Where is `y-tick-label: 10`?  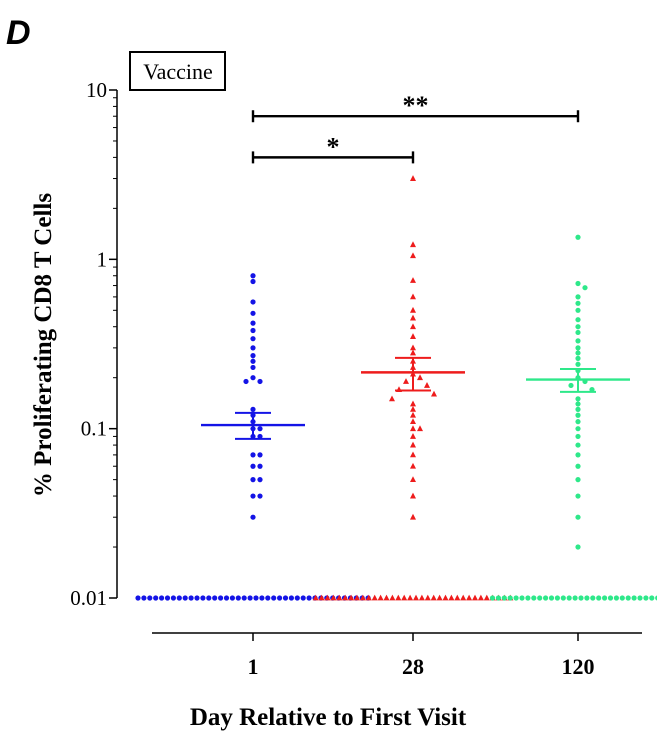
y-tick-label: 10 is located at coordinates (96, 90).